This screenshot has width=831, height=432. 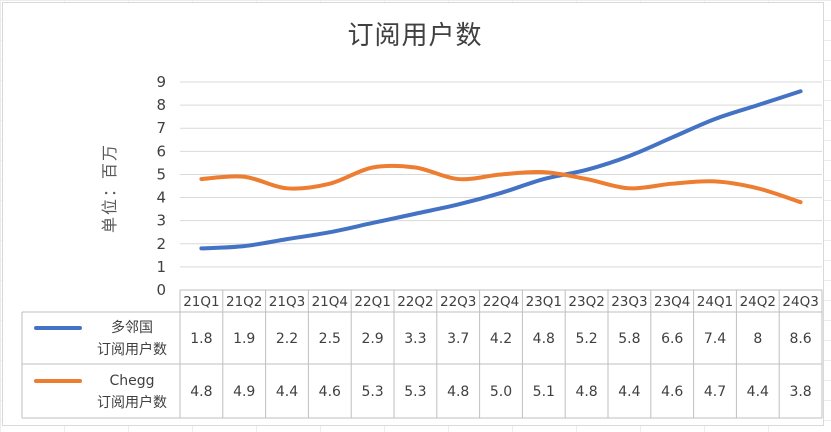 I want to click on data-table-cell: 8.6, so click(x=800, y=339).